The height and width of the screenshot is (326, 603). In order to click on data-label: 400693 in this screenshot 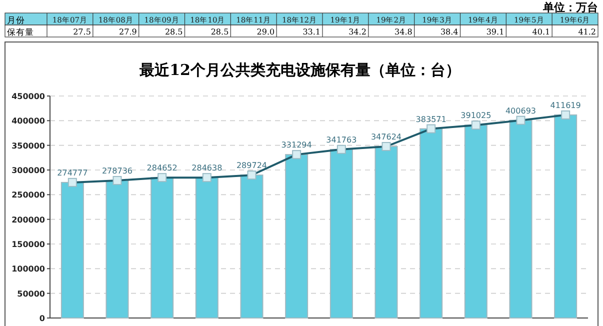, I will do `click(520, 111)`.